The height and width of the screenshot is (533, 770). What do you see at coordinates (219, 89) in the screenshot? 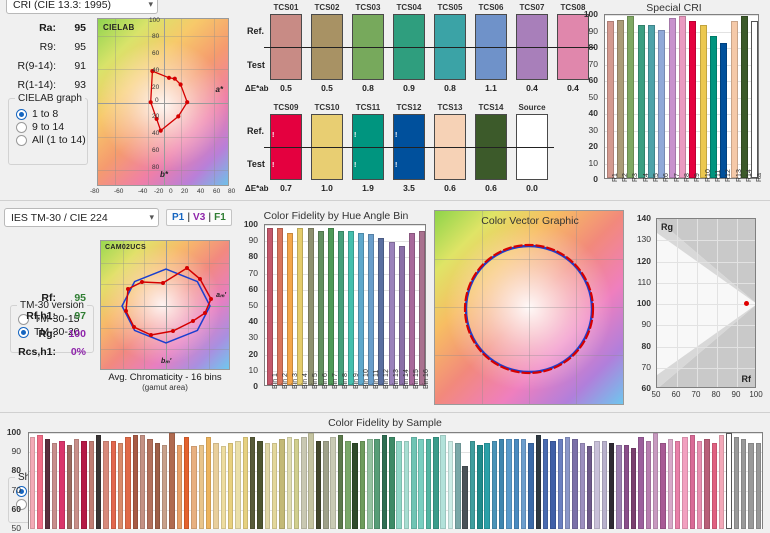
I see `cielab-xlabel: a*` at bounding box center [219, 89].